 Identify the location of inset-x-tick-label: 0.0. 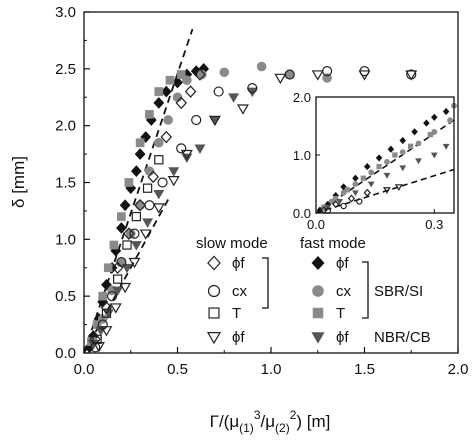
(316, 224).